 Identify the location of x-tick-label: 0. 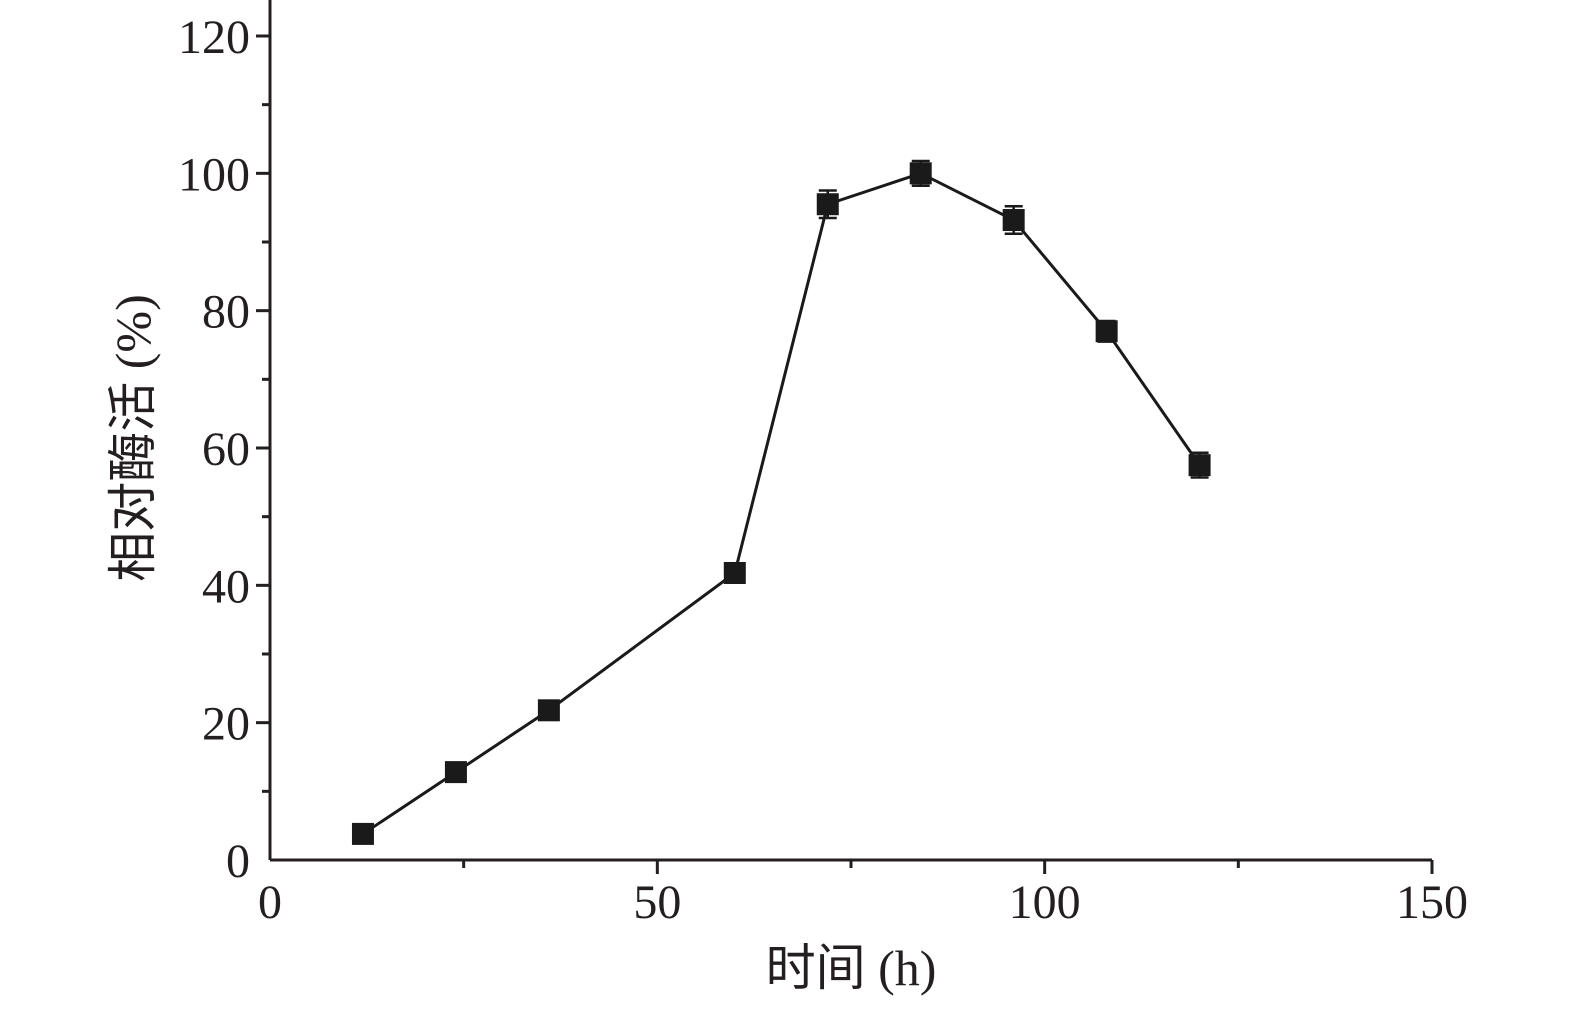
(270, 902).